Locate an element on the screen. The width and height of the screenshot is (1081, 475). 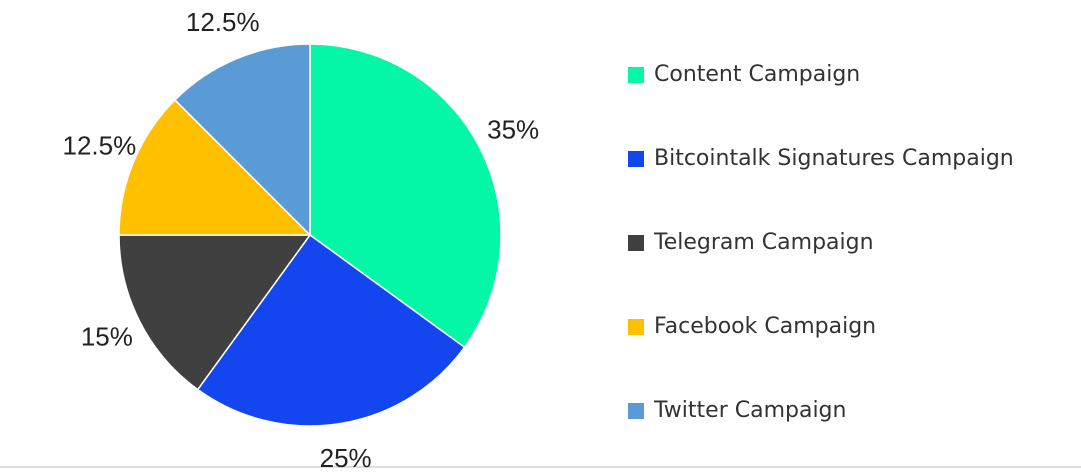
value-label: 15% is located at coordinates (107, 336).